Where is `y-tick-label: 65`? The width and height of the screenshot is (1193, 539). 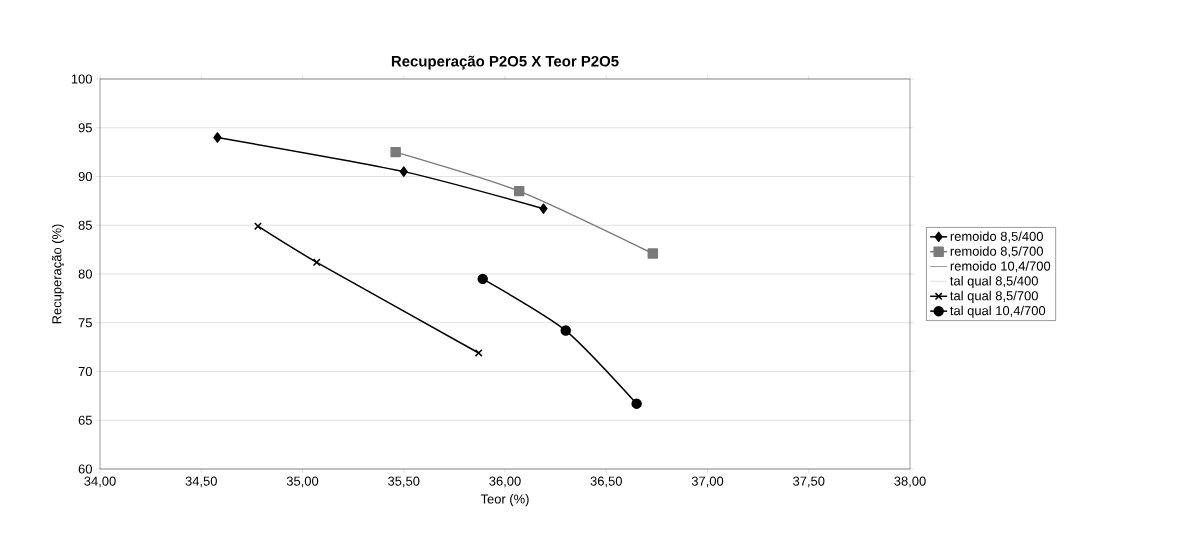 y-tick-label: 65 is located at coordinates (85, 420).